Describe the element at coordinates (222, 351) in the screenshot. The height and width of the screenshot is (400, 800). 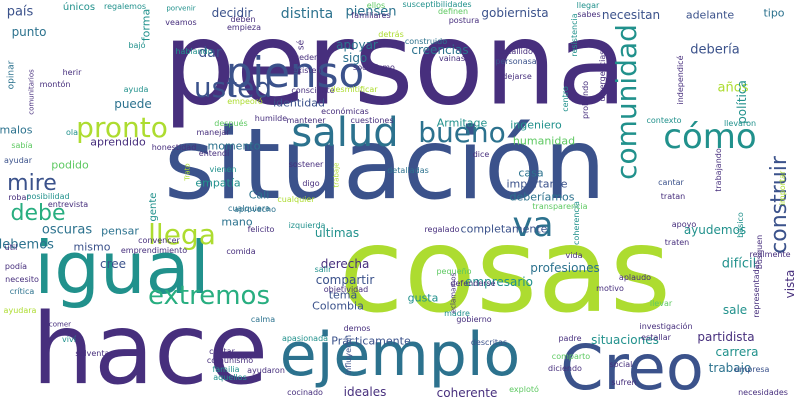
I see `word-contar: contar` at that location.